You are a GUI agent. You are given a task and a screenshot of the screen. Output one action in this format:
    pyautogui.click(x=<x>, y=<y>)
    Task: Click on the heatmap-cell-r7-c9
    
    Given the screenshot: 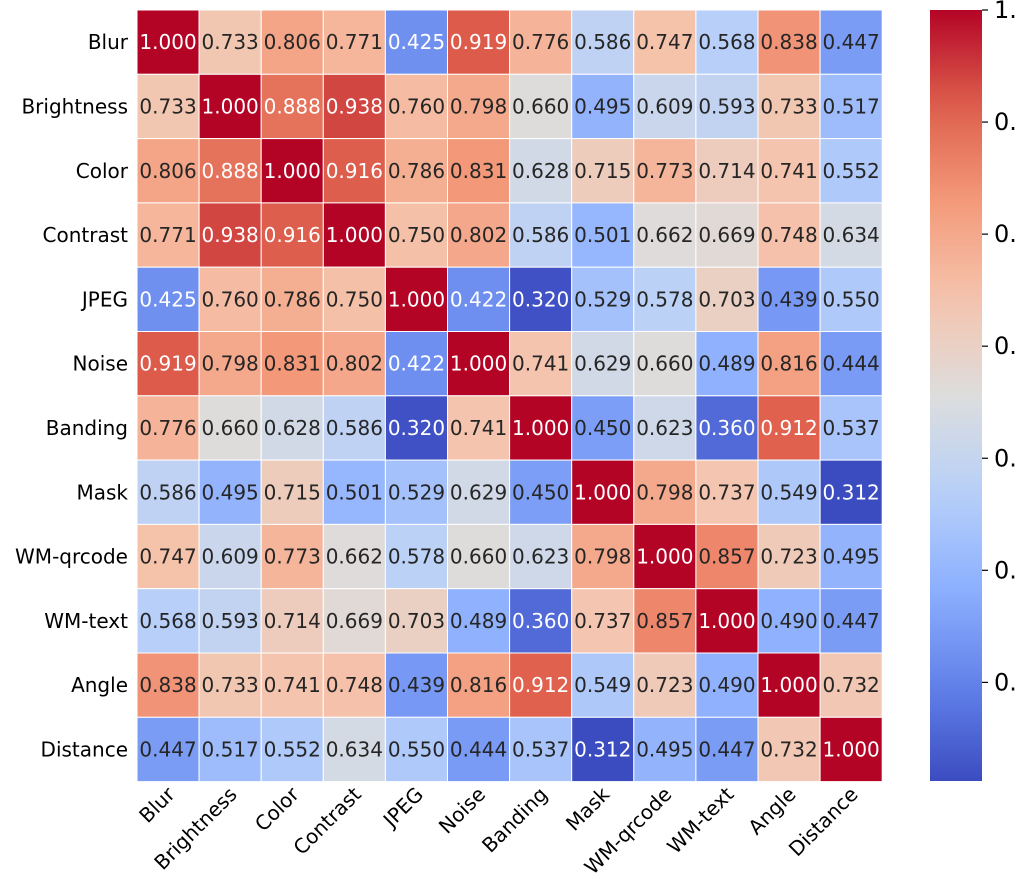 What is the action you would take?
    pyautogui.click(x=727, y=492)
    